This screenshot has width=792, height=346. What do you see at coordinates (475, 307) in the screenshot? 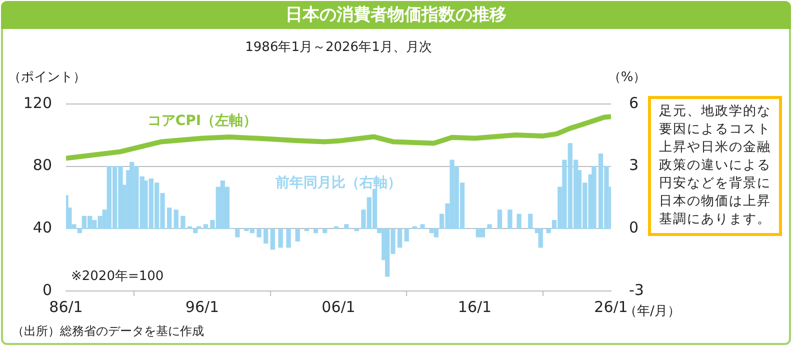
I see `x-tick-label: 16/1` at bounding box center [475, 307].